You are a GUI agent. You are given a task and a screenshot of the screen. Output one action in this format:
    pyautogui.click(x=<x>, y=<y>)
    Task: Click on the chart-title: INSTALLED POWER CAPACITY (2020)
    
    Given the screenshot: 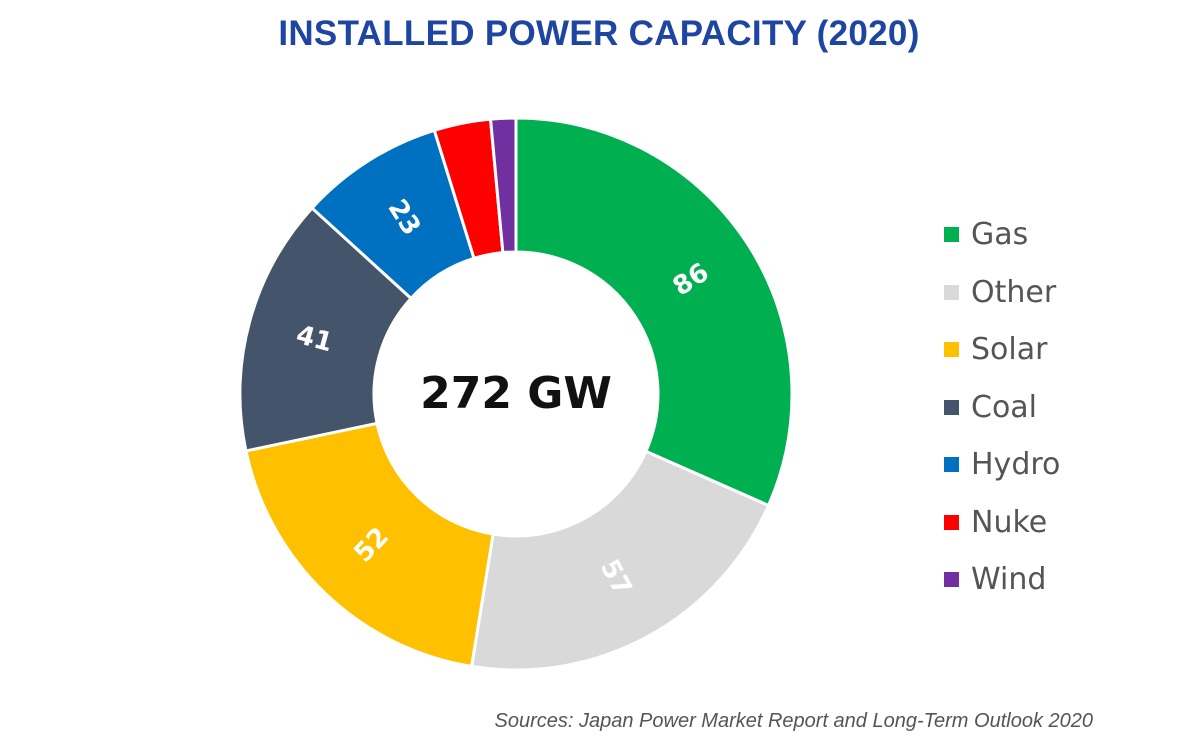 What is the action you would take?
    pyautogui.click(x=599, y=33)
    